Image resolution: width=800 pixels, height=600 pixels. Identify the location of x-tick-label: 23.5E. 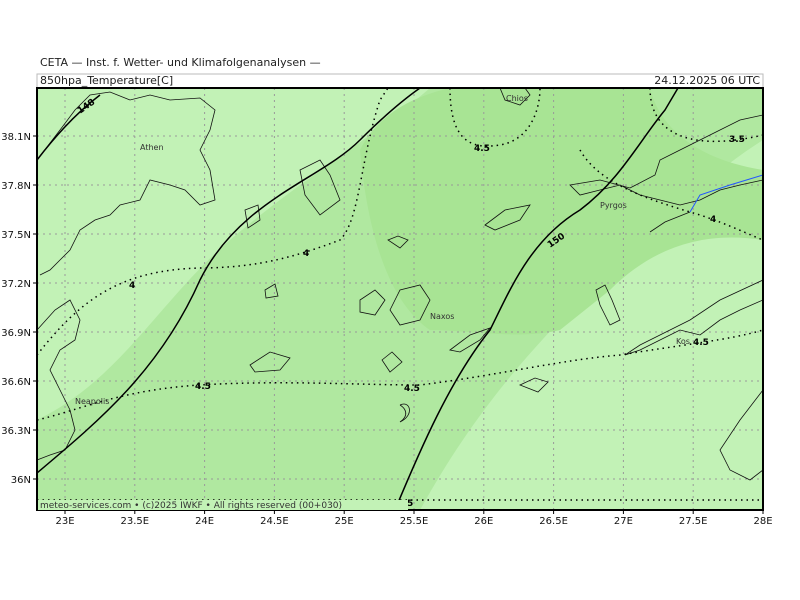
(135, 521).